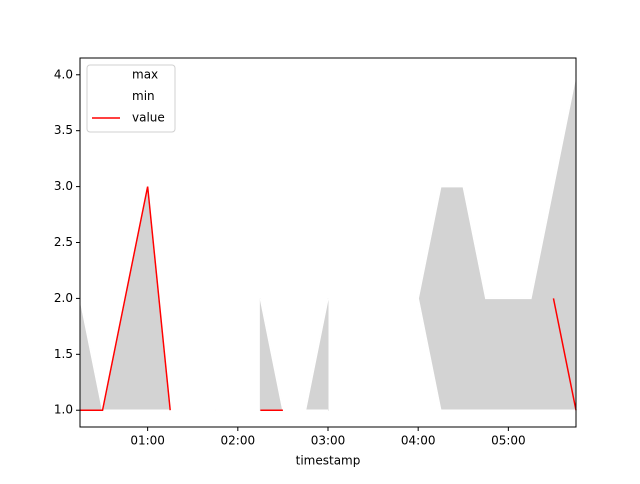  Describe the element at coordinates (238, 441) in the screenshot. I see `x-tick-label: 02:00` at that location.